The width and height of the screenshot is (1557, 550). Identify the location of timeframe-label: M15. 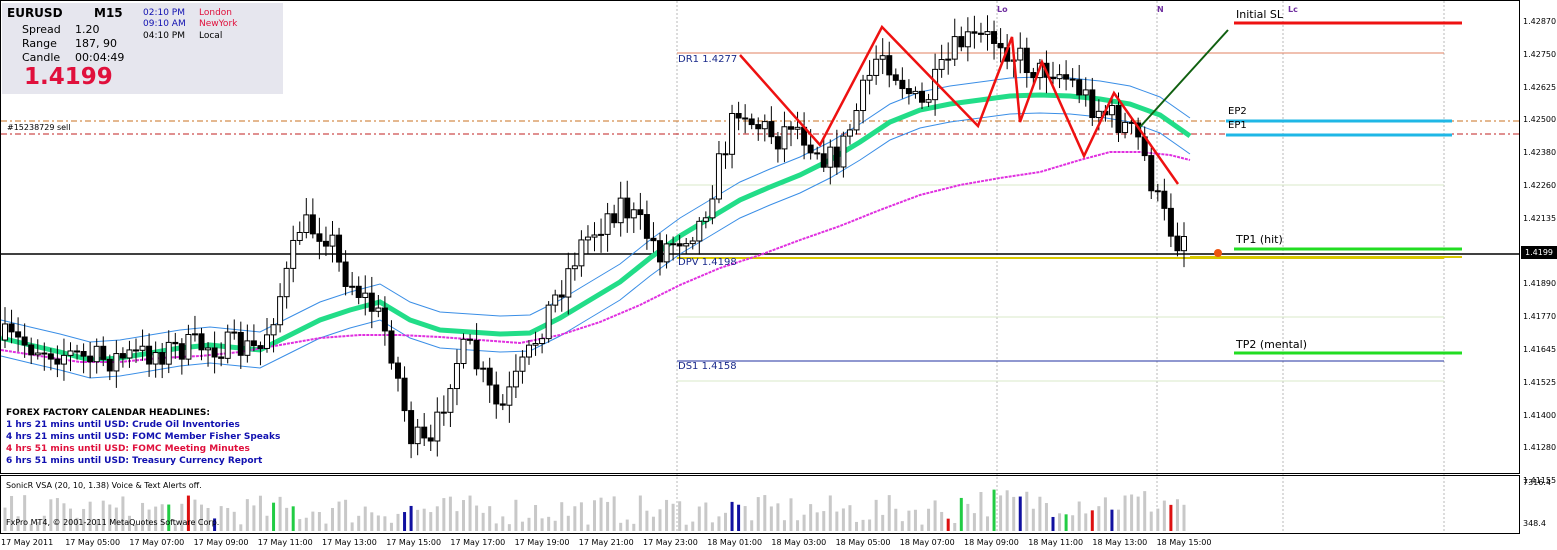
(108, 13).